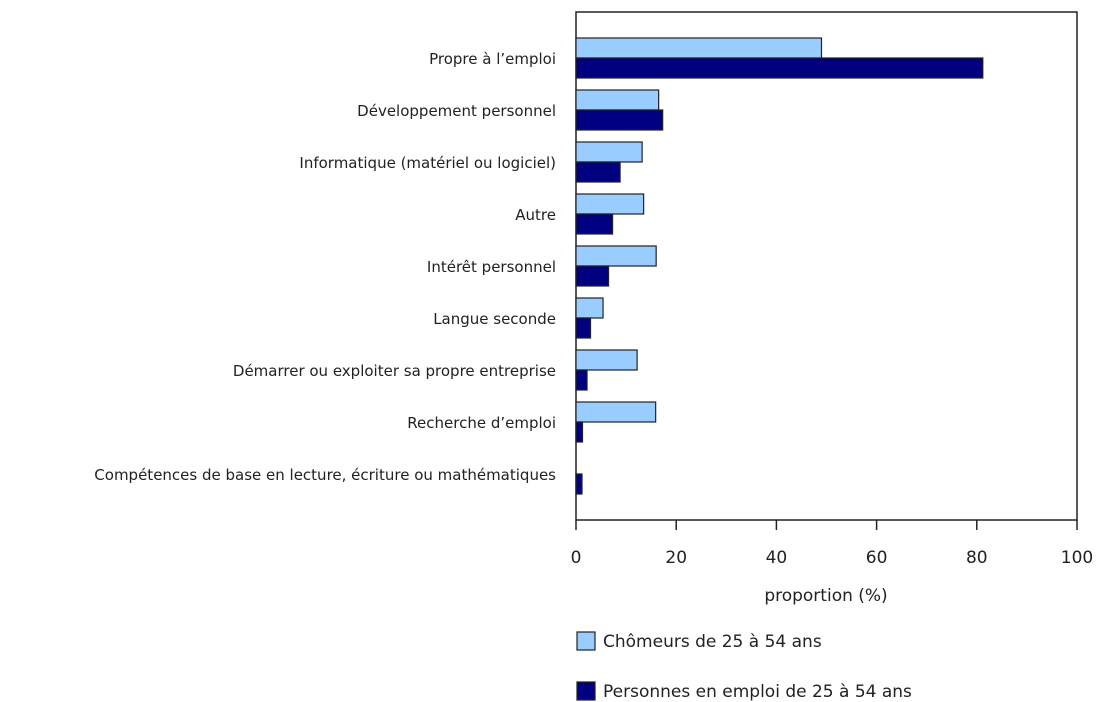  What do you see at coordinates (832, 544) in the screenshot?
I see `x-axis: 0 20 40 60 80 100` at bounding box center [832, 544].